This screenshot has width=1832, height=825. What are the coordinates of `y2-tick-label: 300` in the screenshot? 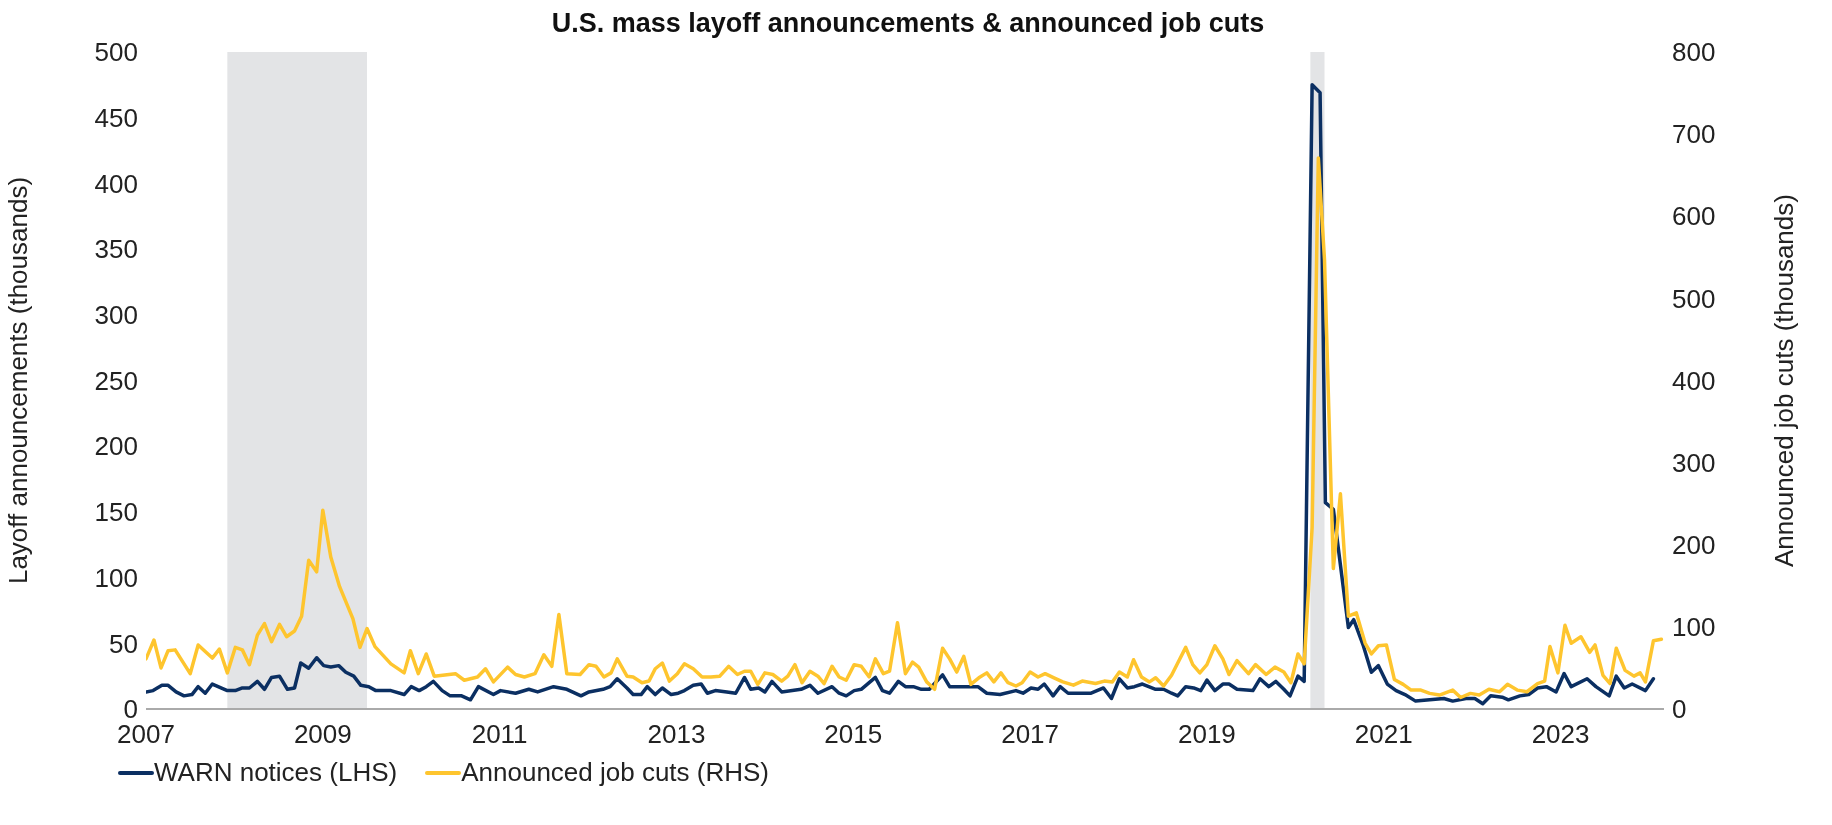 It's located at (1694, 462).